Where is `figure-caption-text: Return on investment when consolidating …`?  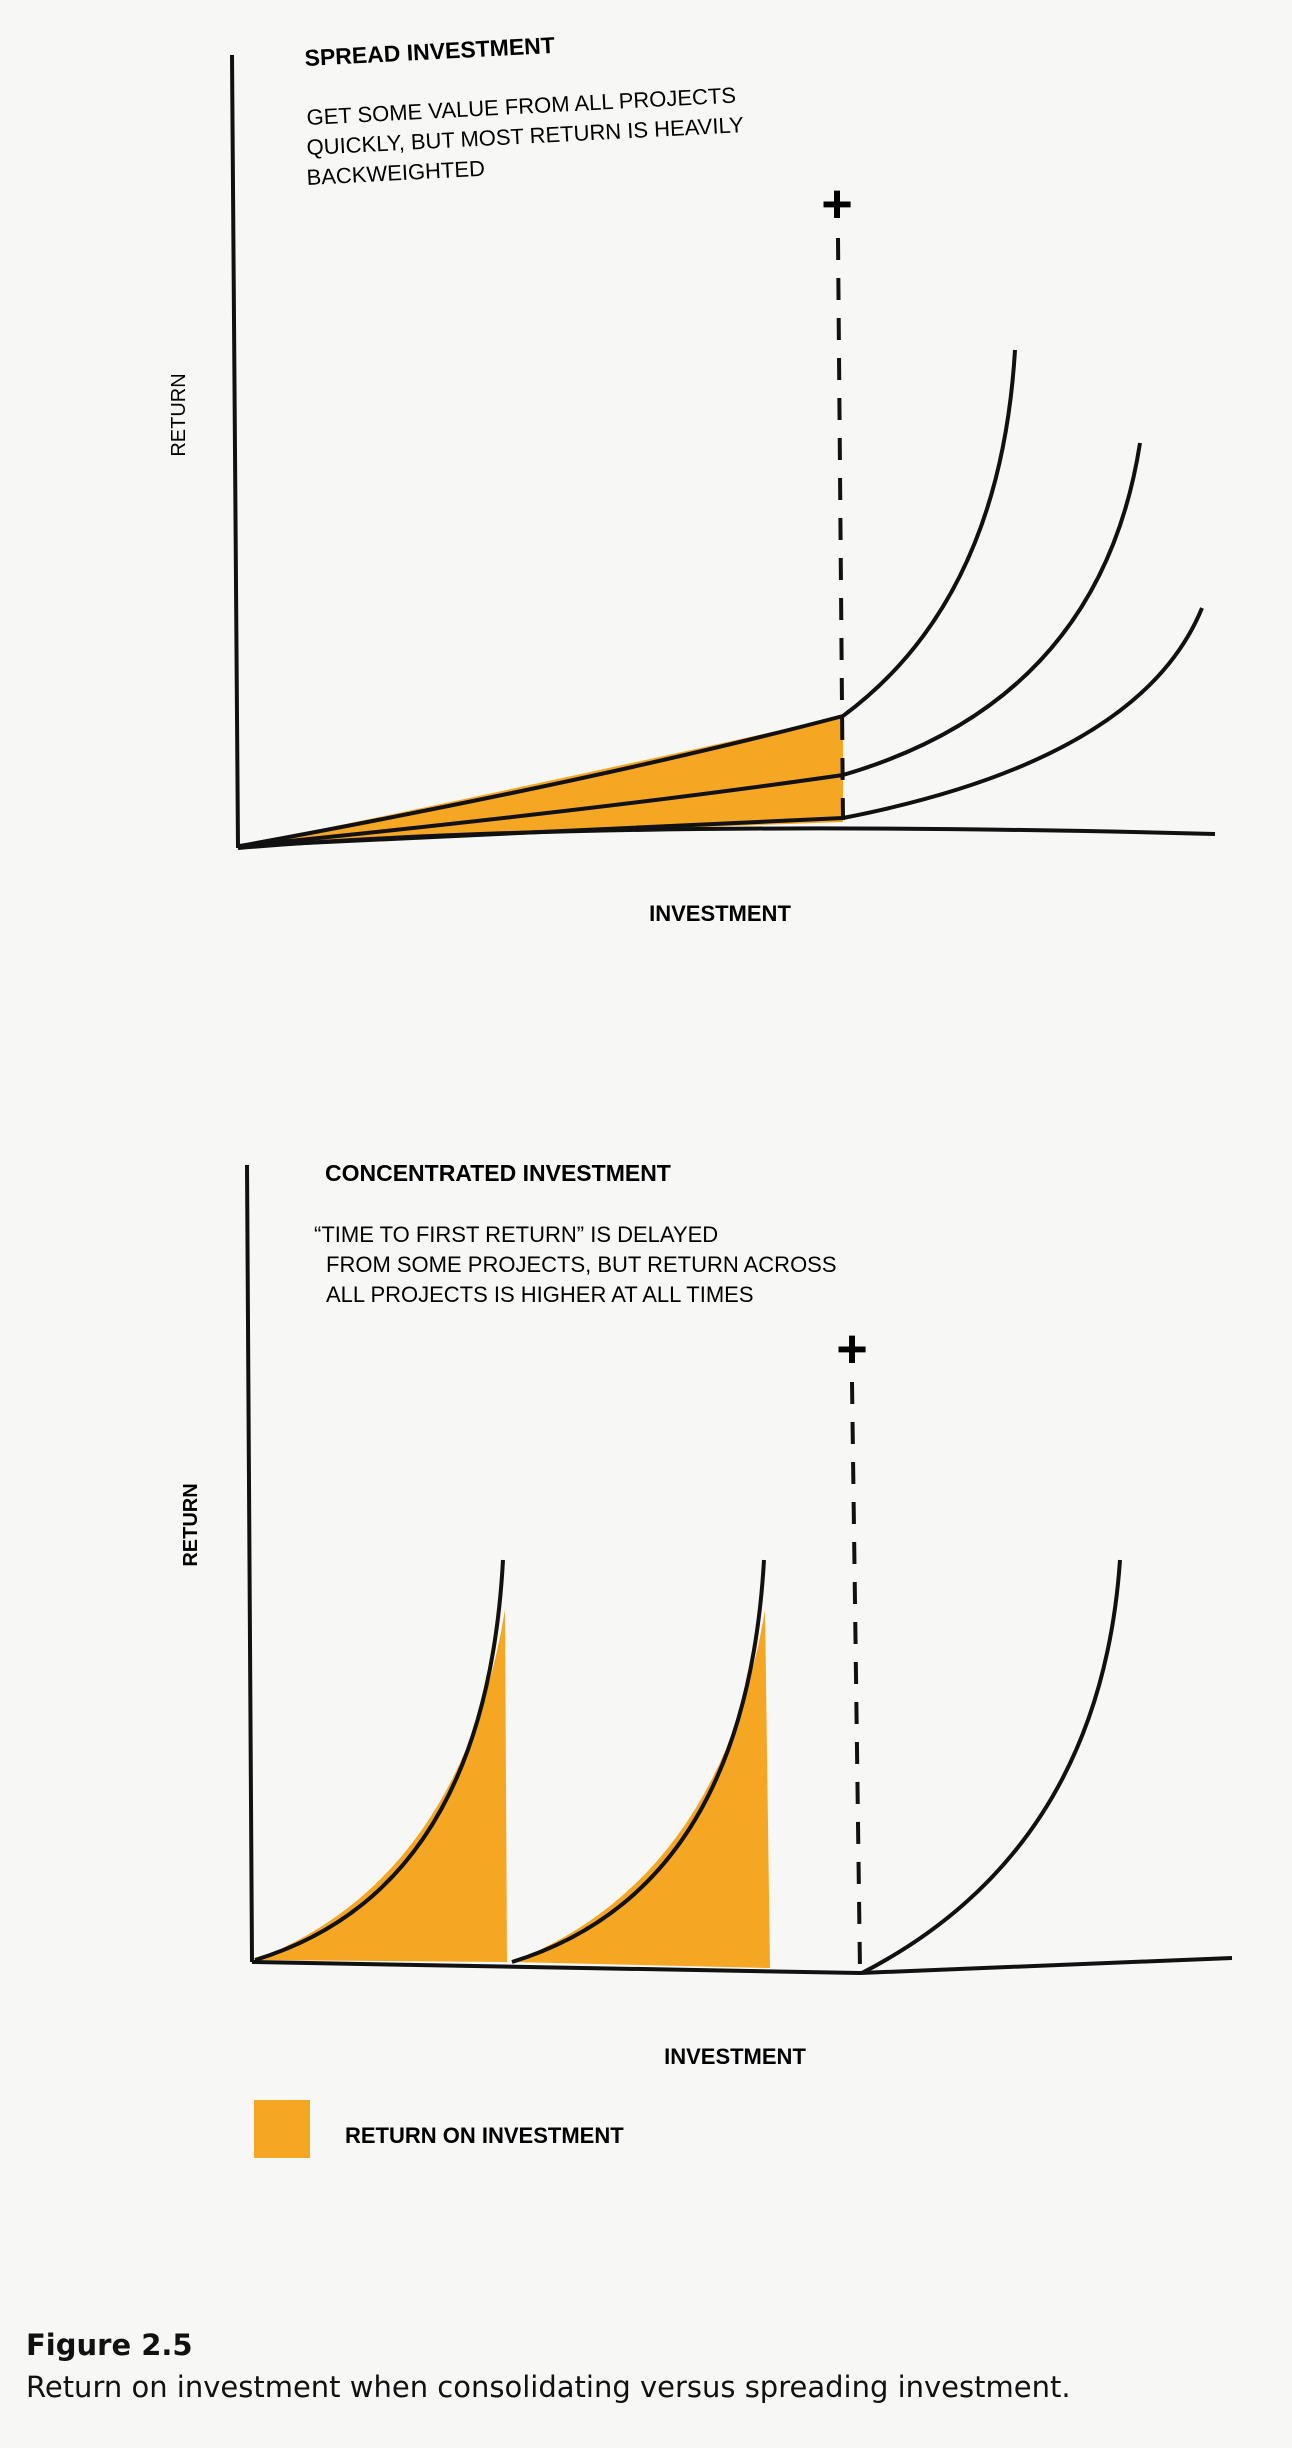 figure-caption-text: Return on investment when consolidating … is located at coordinates (548, 2387).